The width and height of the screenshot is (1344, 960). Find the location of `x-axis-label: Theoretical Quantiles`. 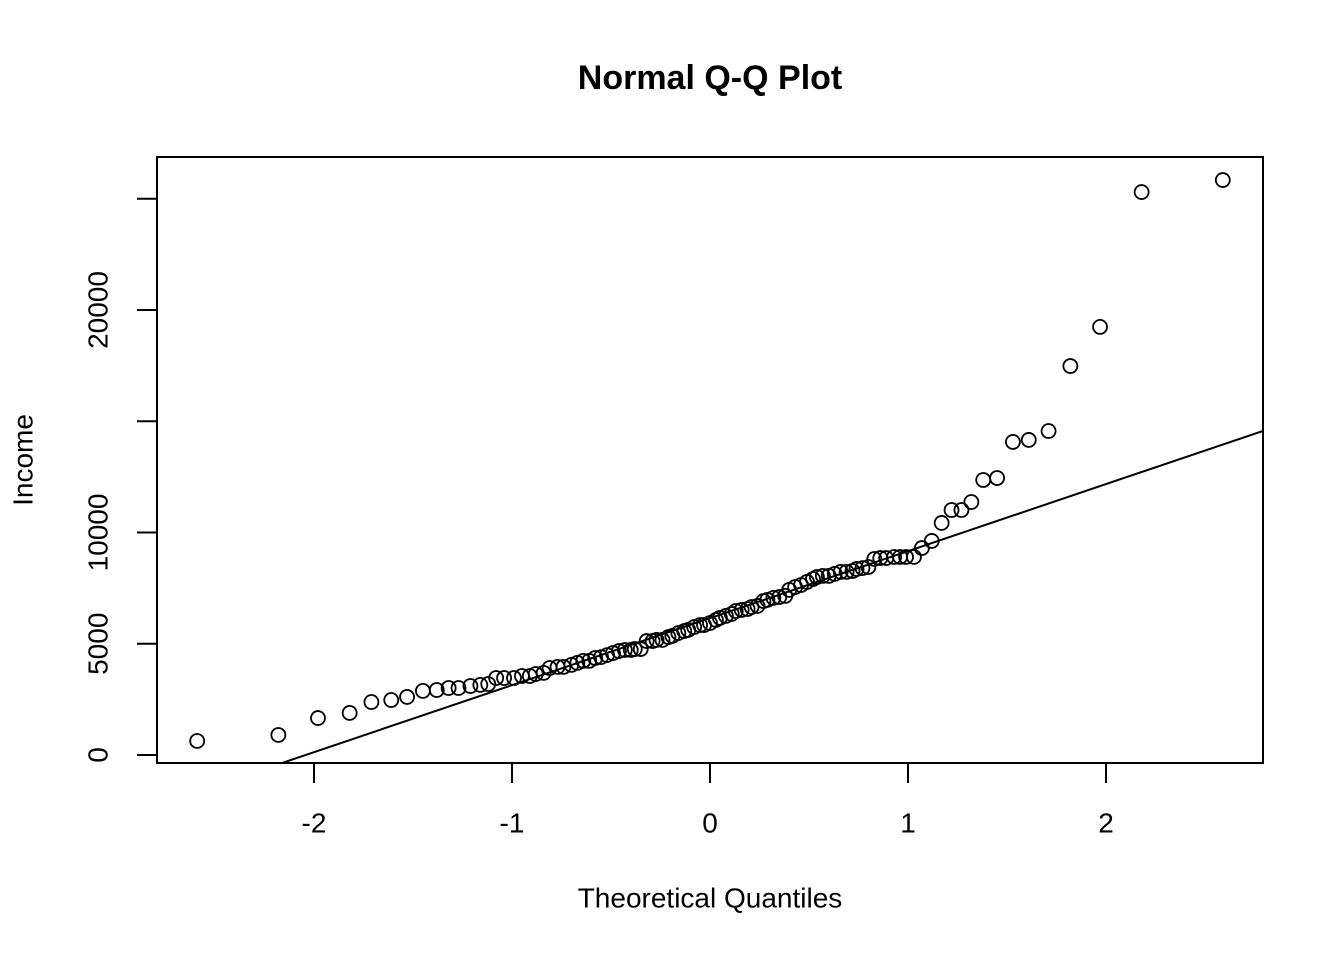

x-axis-label: Theoretical Quantiles is located at coordinates (710, 897).